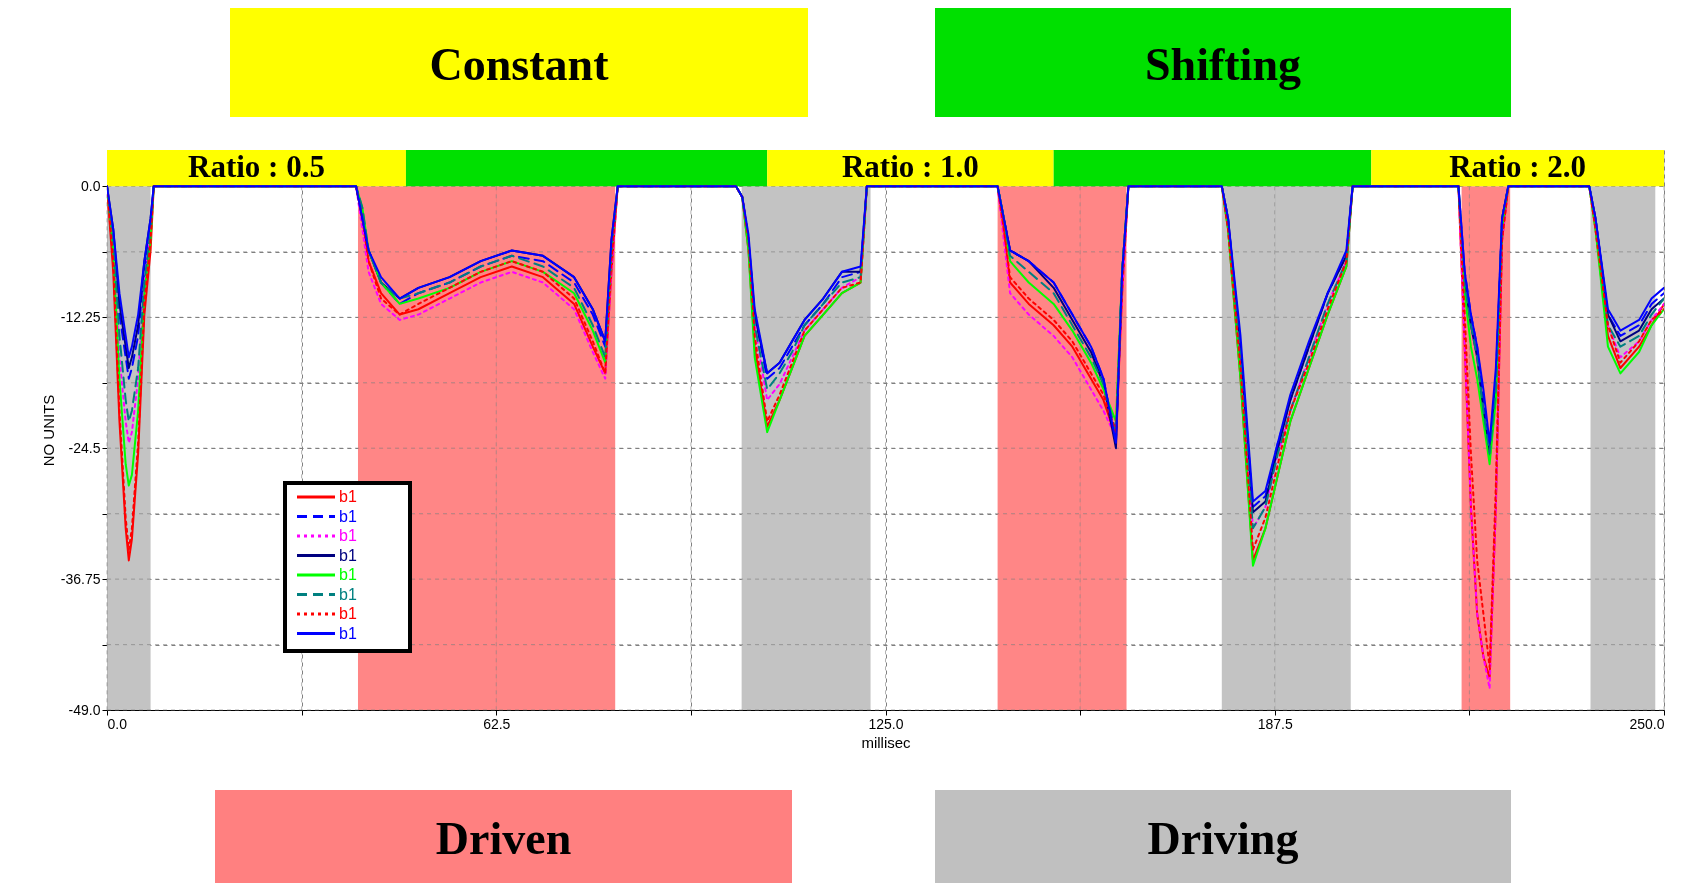 The height and width of the screenshot is (883, 1695). I want to click on y-tick-label: 0.0, so click(91, 185).